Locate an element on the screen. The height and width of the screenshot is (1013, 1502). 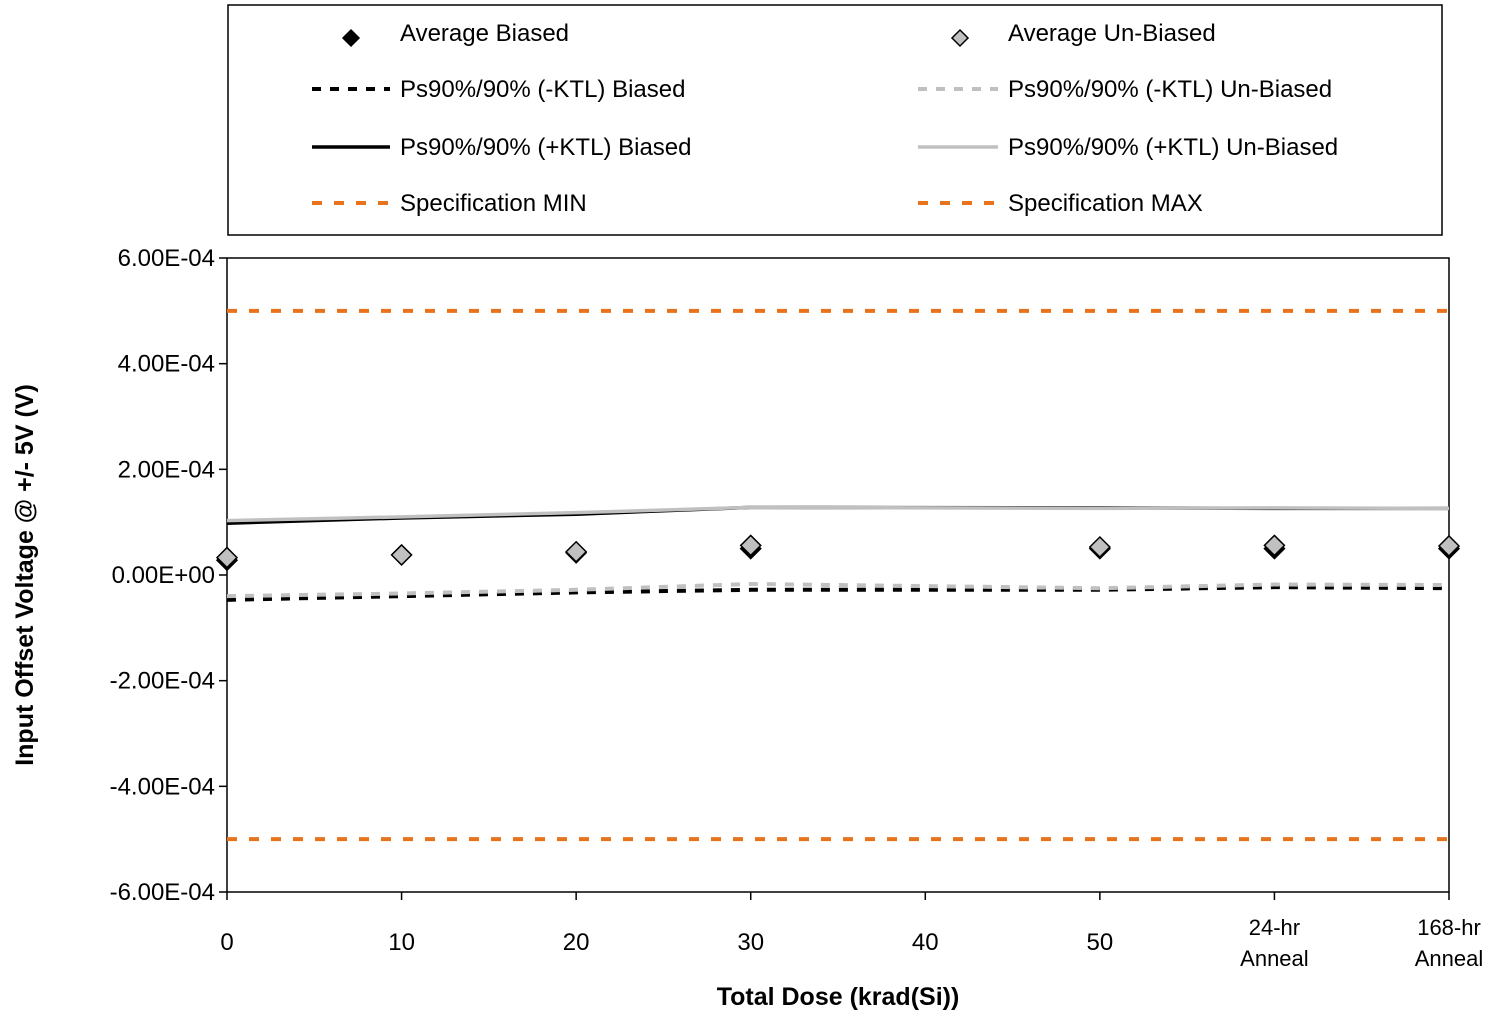
x-tick-label: 10 is located at coordinates (401, 942).